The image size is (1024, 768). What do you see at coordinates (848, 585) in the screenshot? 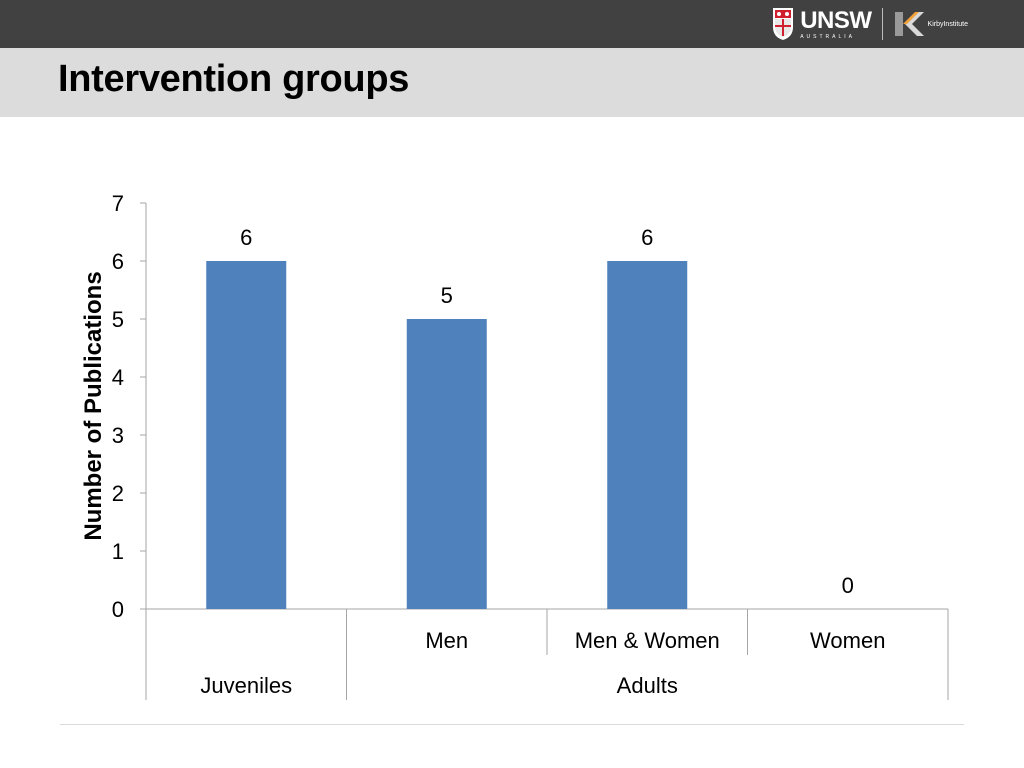
I see `data-label: 0` at bounding box center [848, 585].